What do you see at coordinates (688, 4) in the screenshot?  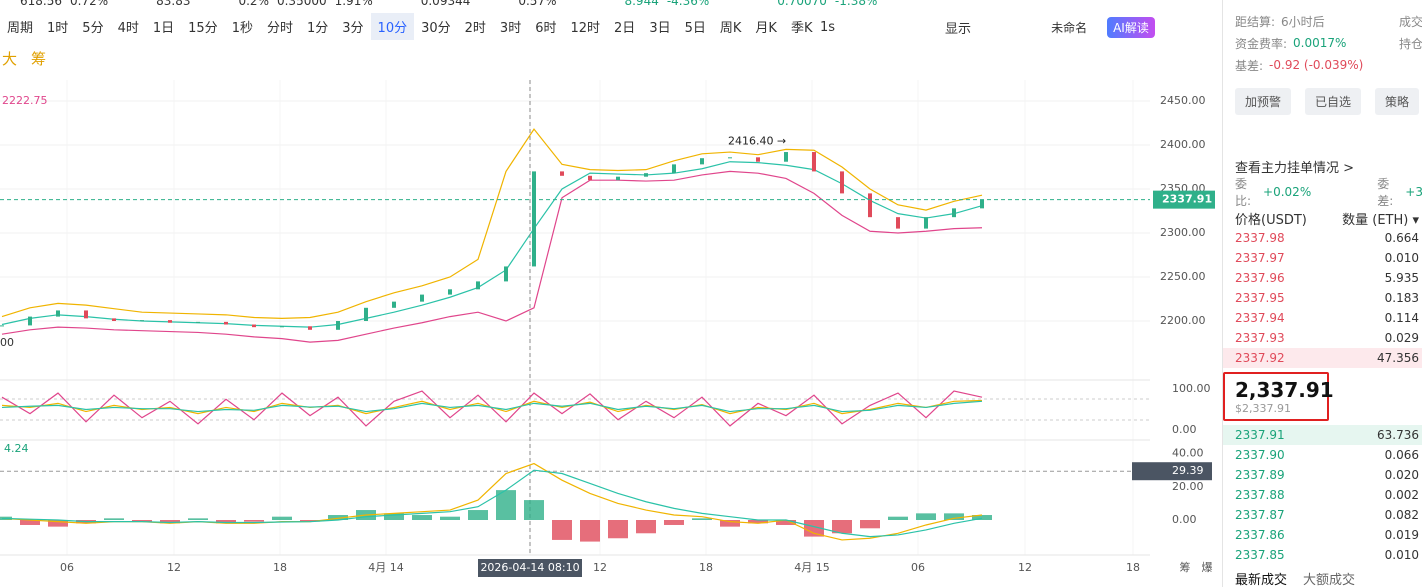 I see `ticker-value: -4.36%` at bounding box center [688, 4].